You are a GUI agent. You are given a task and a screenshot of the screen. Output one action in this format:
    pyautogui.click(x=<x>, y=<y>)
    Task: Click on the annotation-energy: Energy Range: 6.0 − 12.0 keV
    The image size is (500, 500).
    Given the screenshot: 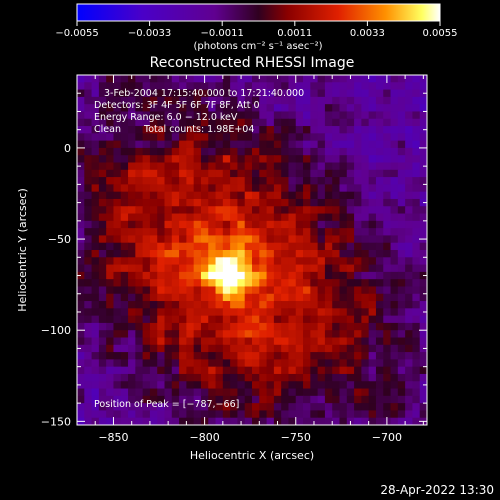 What is the action you would take?
    pyautogui.click(x=166, y=117)
    